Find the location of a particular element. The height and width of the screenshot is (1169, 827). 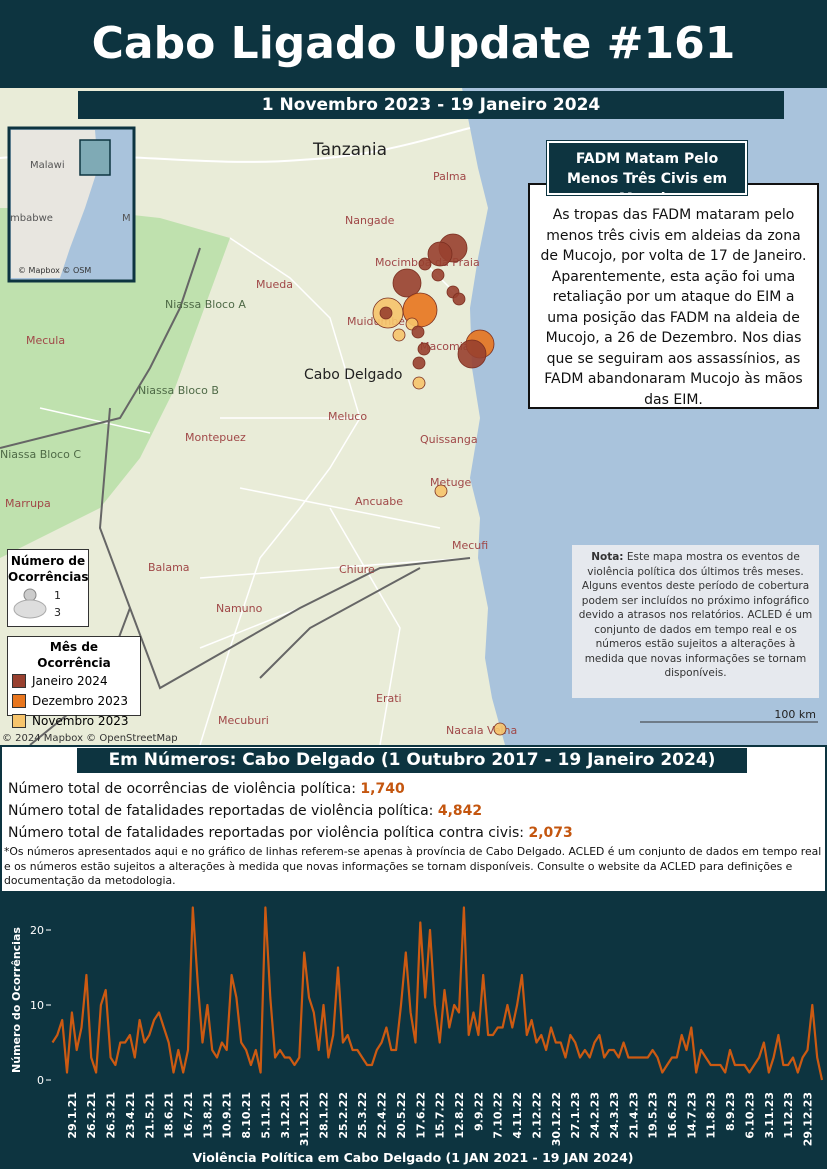

x-tick-label: 20.5.22 is located at coordinates (401, 1115).